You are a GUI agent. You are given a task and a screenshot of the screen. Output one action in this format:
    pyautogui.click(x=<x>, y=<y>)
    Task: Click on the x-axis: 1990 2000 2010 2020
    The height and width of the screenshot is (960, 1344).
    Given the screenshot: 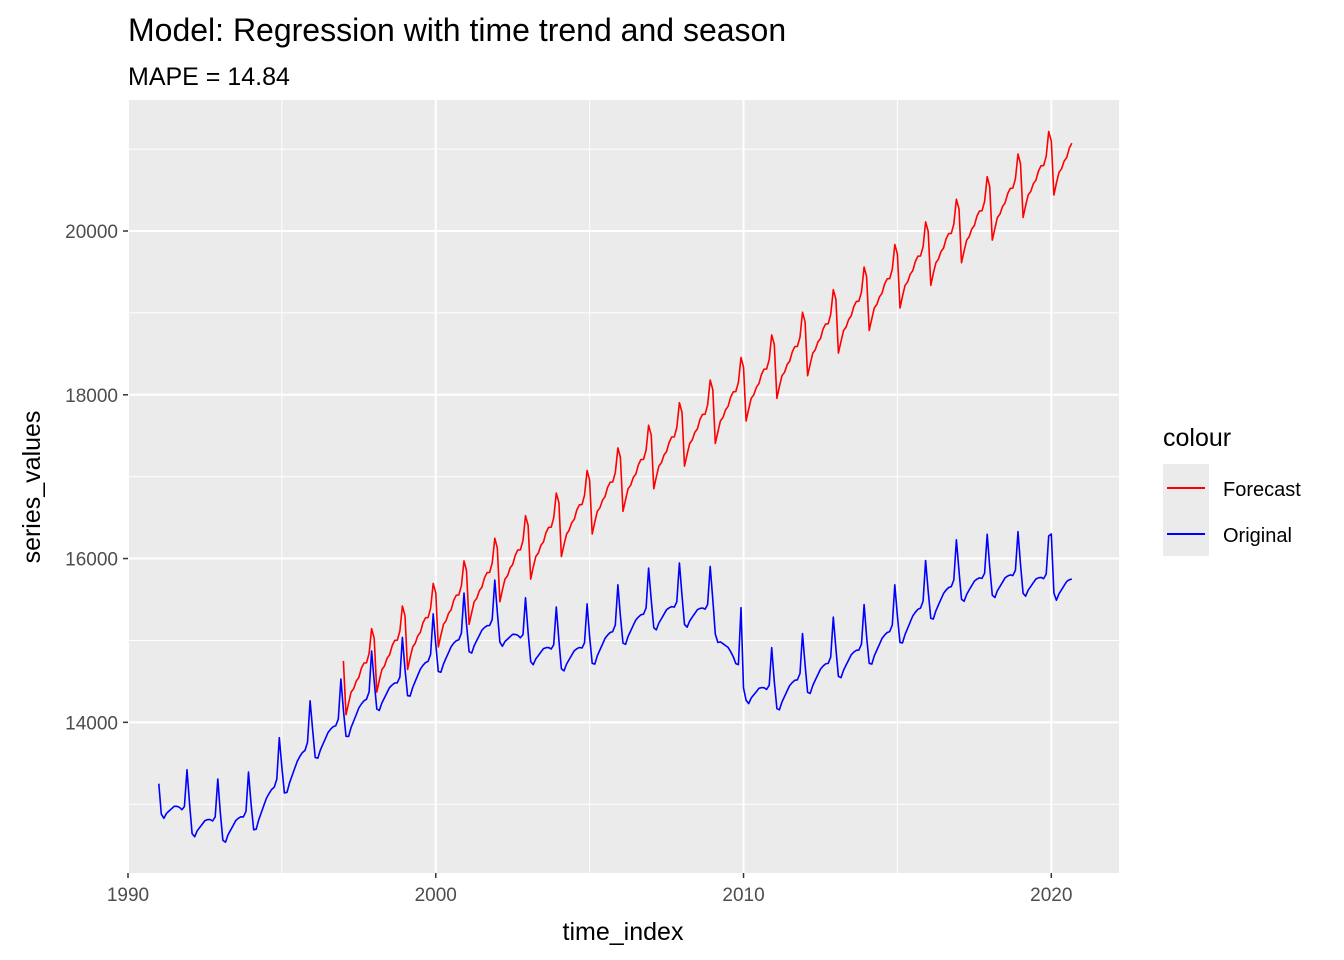 What is the action you would take?
    pyautogui.click(x=589, y=889)
    